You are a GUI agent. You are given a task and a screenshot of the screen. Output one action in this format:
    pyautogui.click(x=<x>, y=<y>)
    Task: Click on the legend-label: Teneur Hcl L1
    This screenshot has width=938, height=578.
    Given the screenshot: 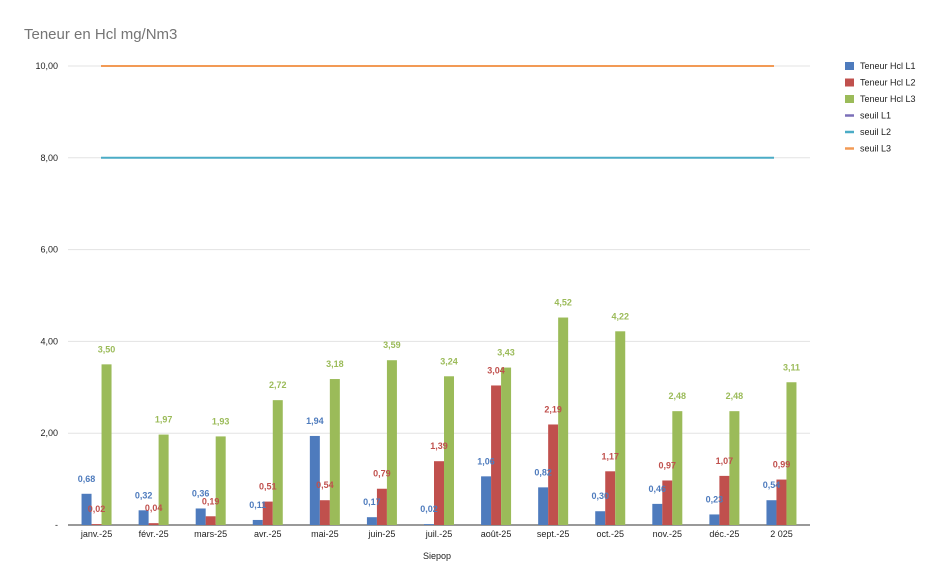 What is the action you would take?
    pyautogui.click(x=888, y=66)
    